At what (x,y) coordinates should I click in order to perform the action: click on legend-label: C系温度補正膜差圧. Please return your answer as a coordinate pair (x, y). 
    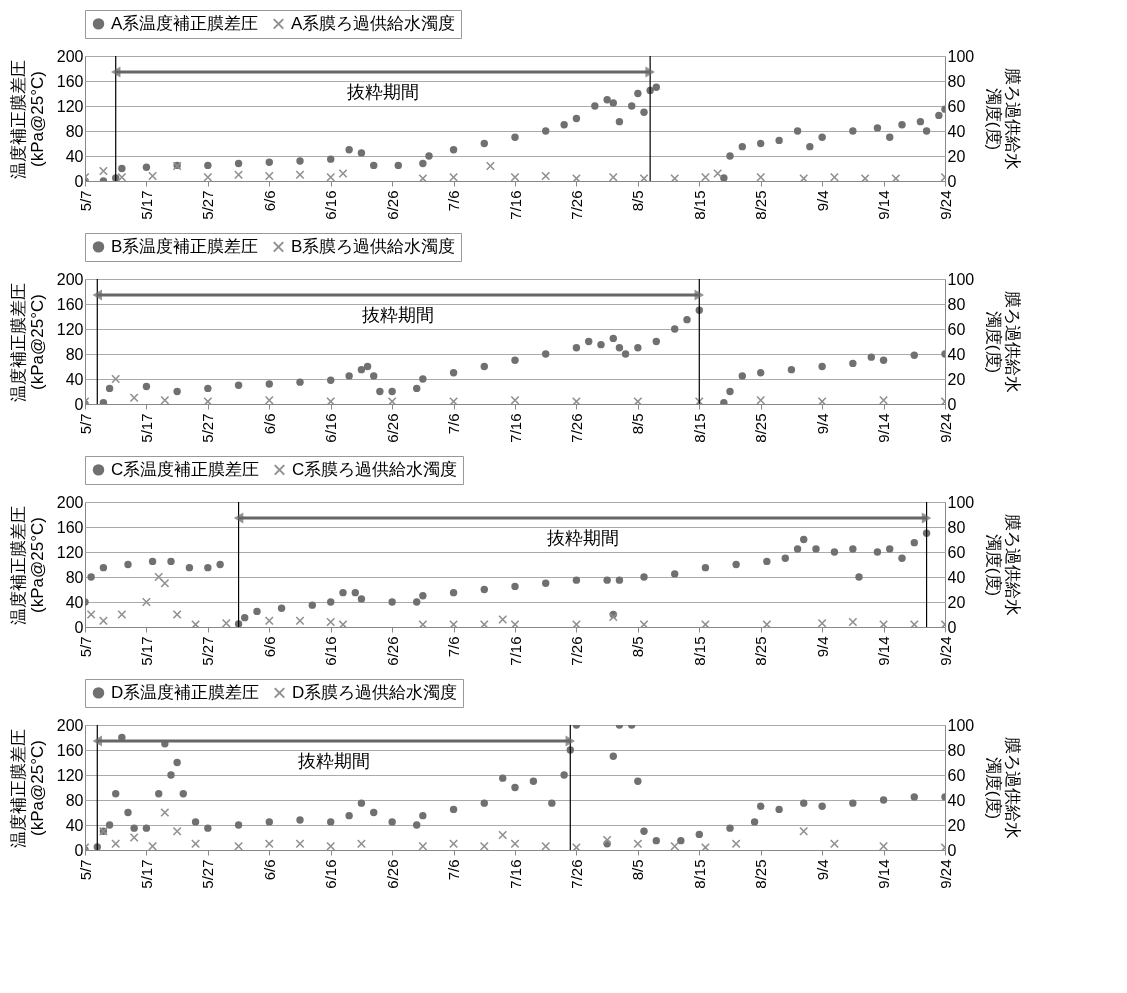
    Looking at the image, I should click on (185, 469).